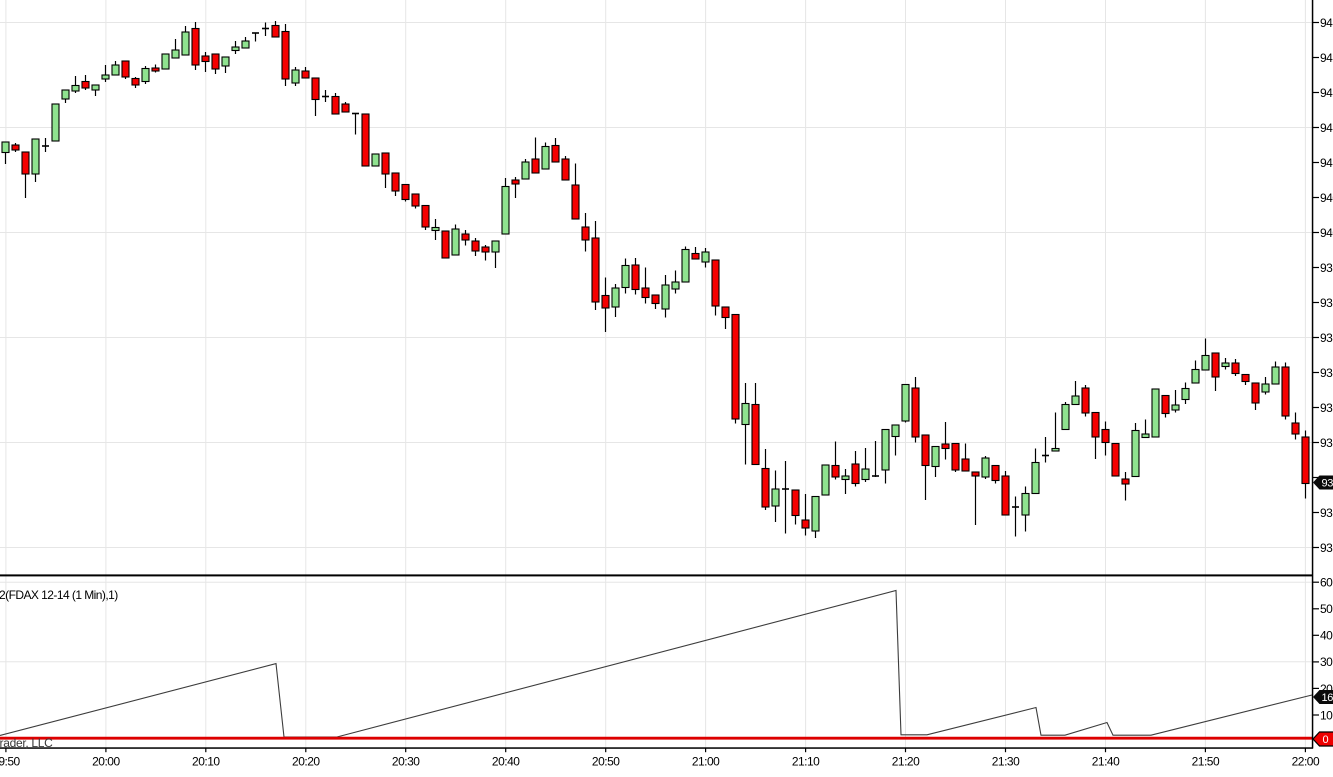 Image resolution: width=1333 pixels, height=777 pixels. I want to click on svg-text: 9370.0, so click(1326, 443).